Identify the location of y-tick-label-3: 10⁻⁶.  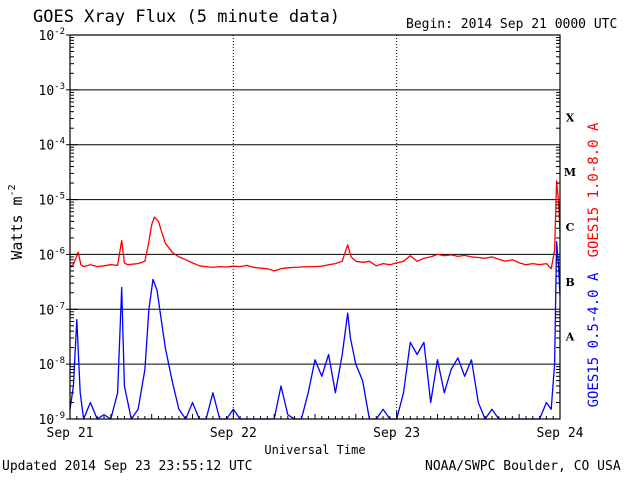
(52, 254).